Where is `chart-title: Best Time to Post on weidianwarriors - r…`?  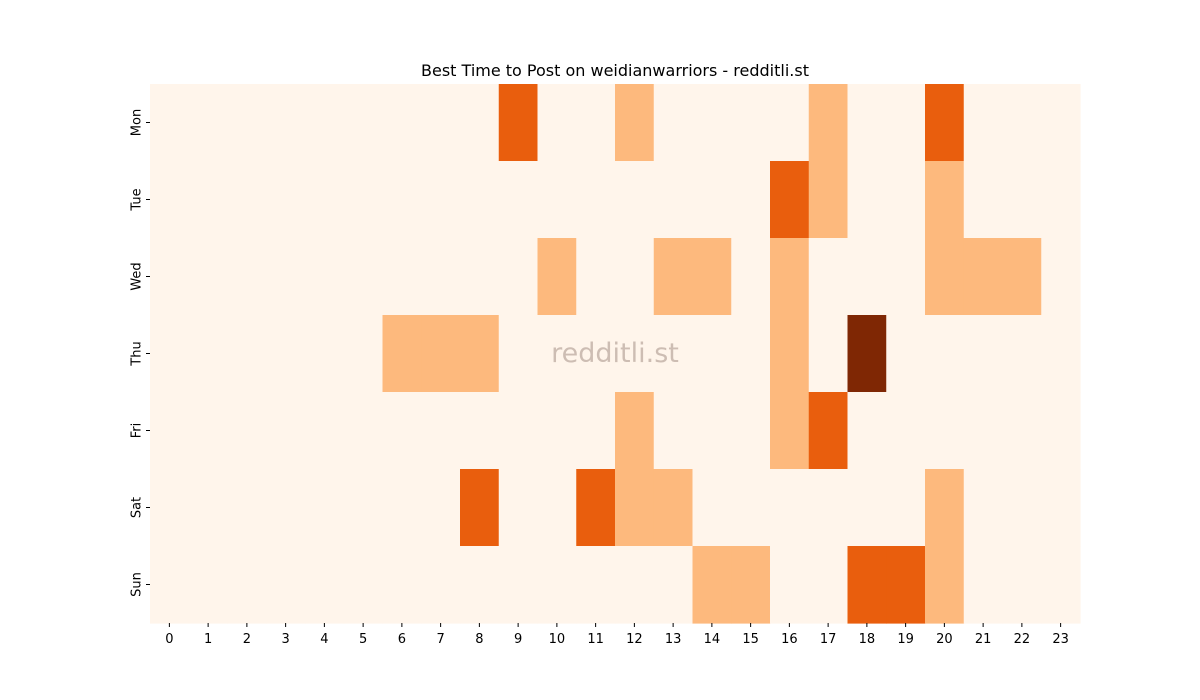 chart-title: Best Time to Post on weidianwarriors - r… is located at coordinates (615, 70).